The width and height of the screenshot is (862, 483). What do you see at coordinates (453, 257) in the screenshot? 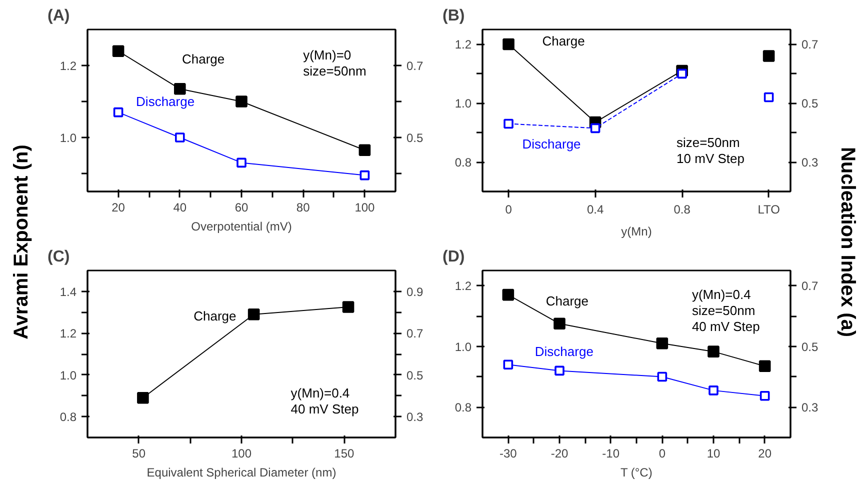
I see `chart-title: (D)` at bounding box center [453, 257].